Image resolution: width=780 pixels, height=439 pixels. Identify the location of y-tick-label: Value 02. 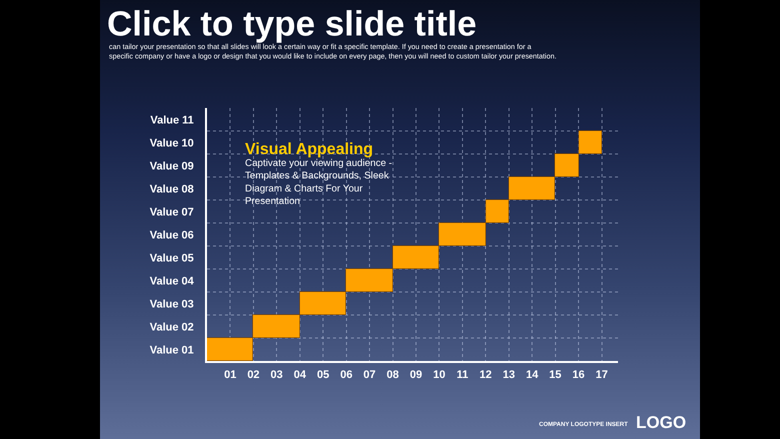
(172, 327).